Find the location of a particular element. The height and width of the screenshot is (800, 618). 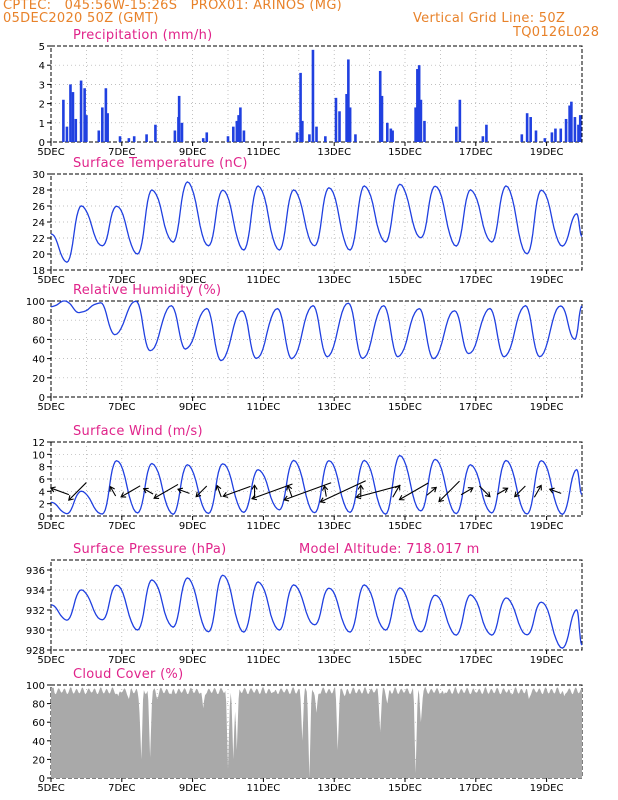

humidity-ytick-label: 40 is located at coordinates (38, 360).